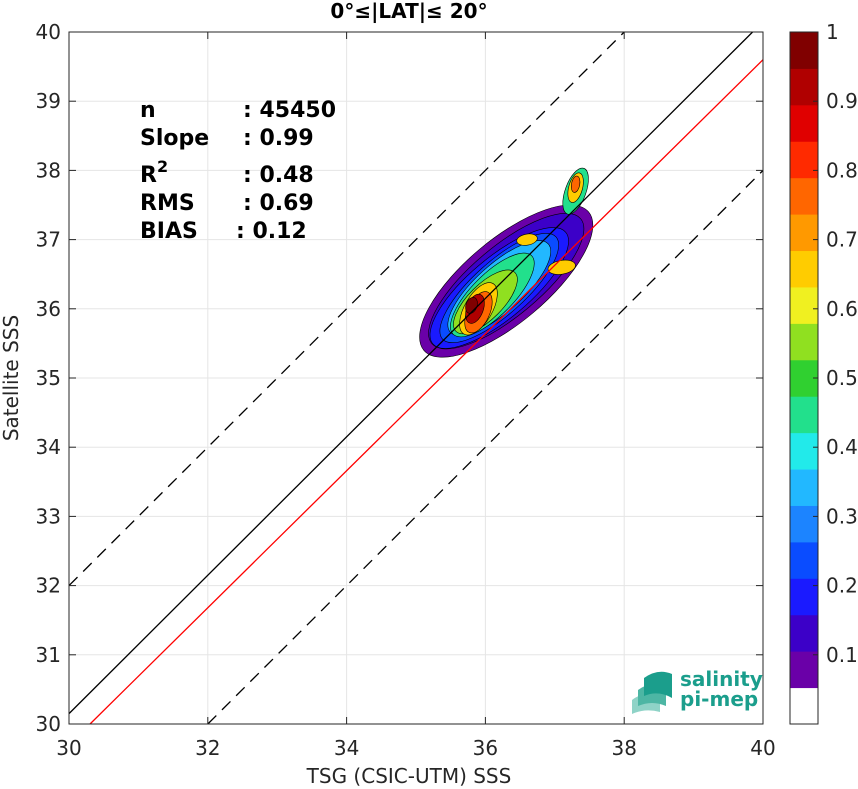  Describe the element at coordinates (48, 447) in the screenshot. I see `y-tick-label: 34` at that location.